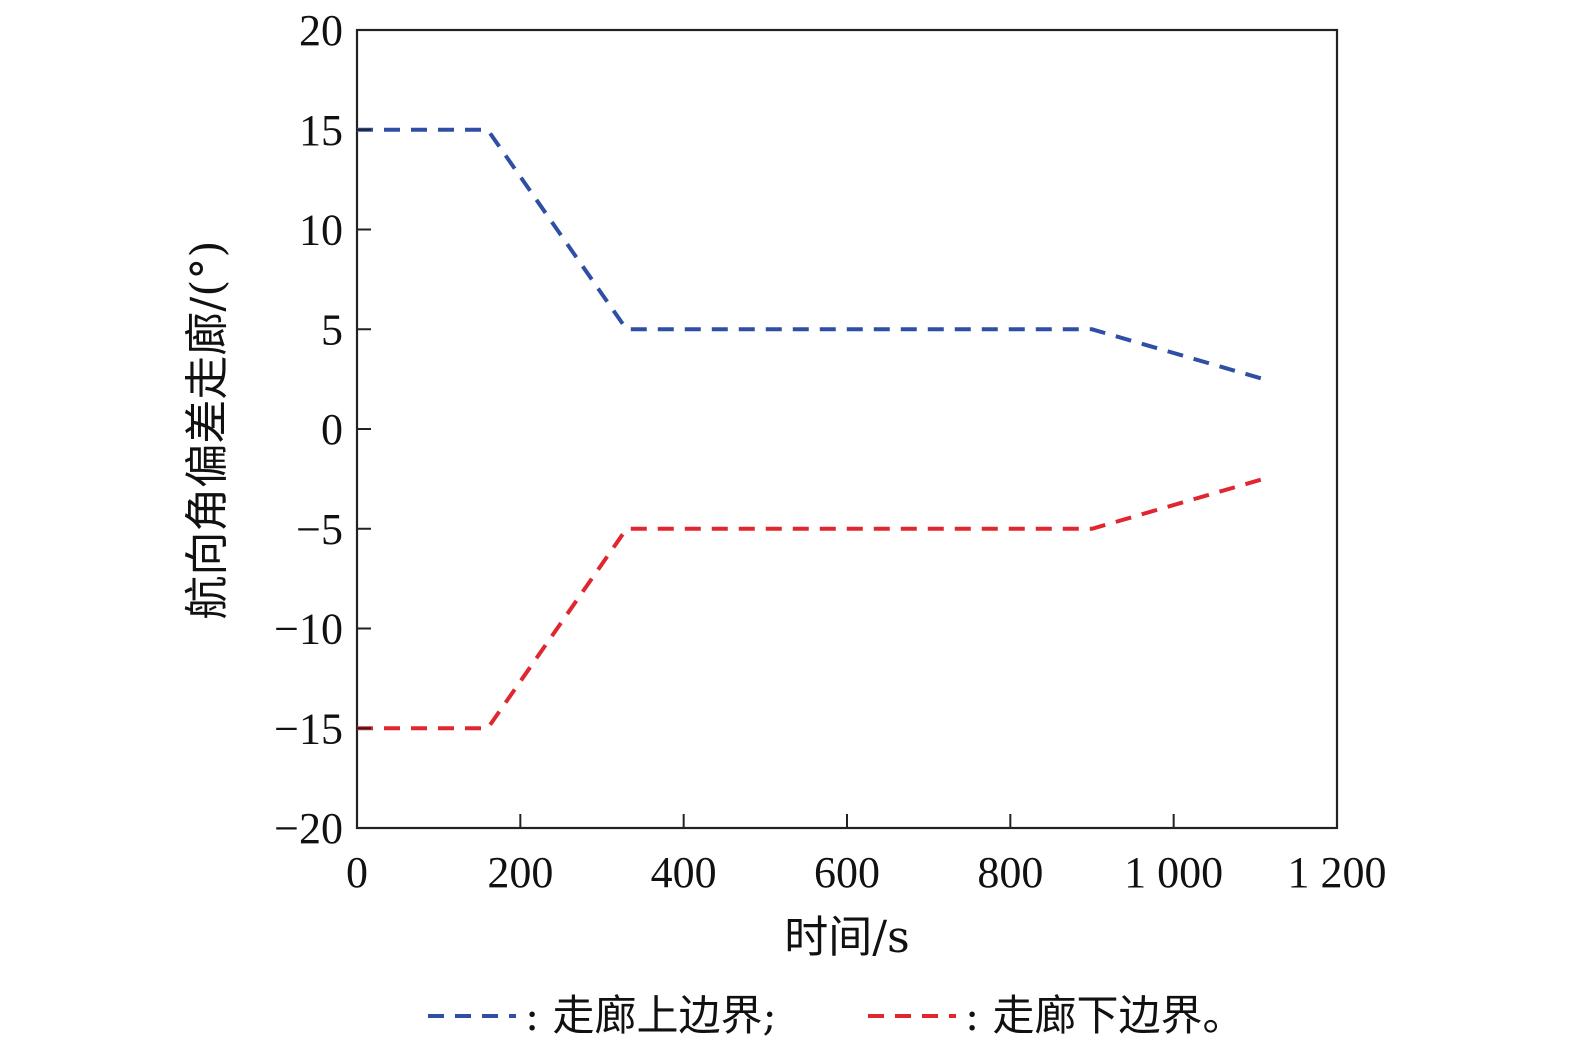 Image resolution: width=1575 pixels, height=1050 pixels. Describe the element at coordinates (1105, 1015) in the screenshot. I see `legend-label-2: : 走廊下边界。` at that location.